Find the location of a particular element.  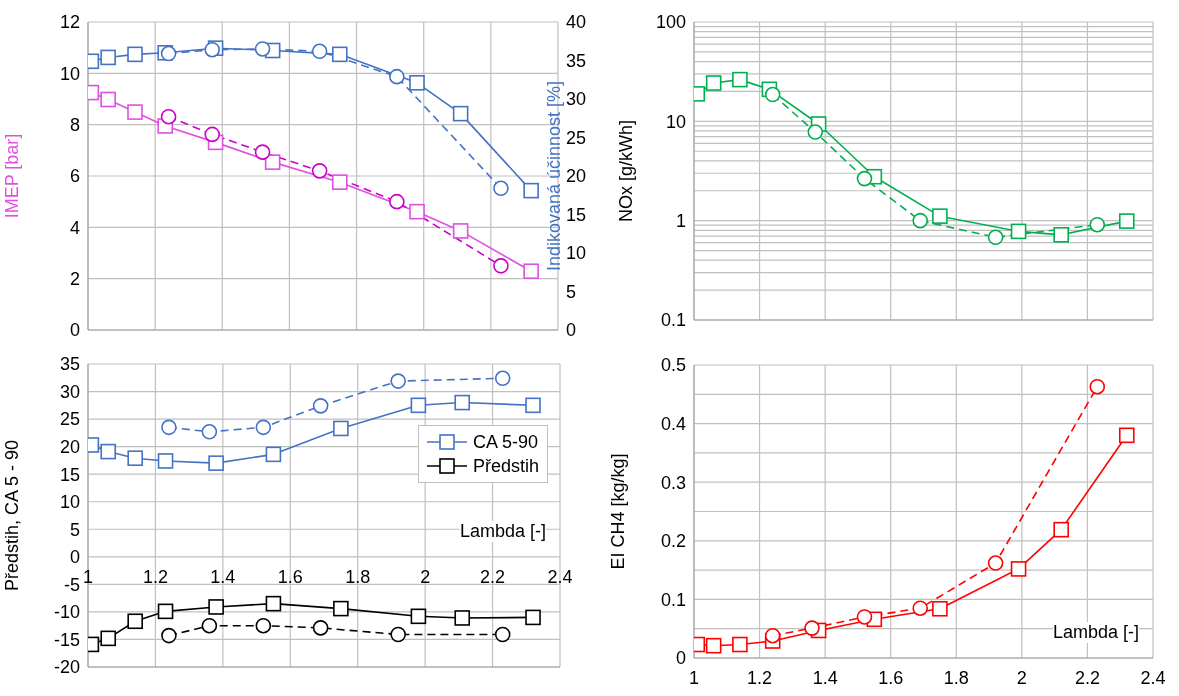

y2-tick-label: 10 is located at coordinates (576, 253).